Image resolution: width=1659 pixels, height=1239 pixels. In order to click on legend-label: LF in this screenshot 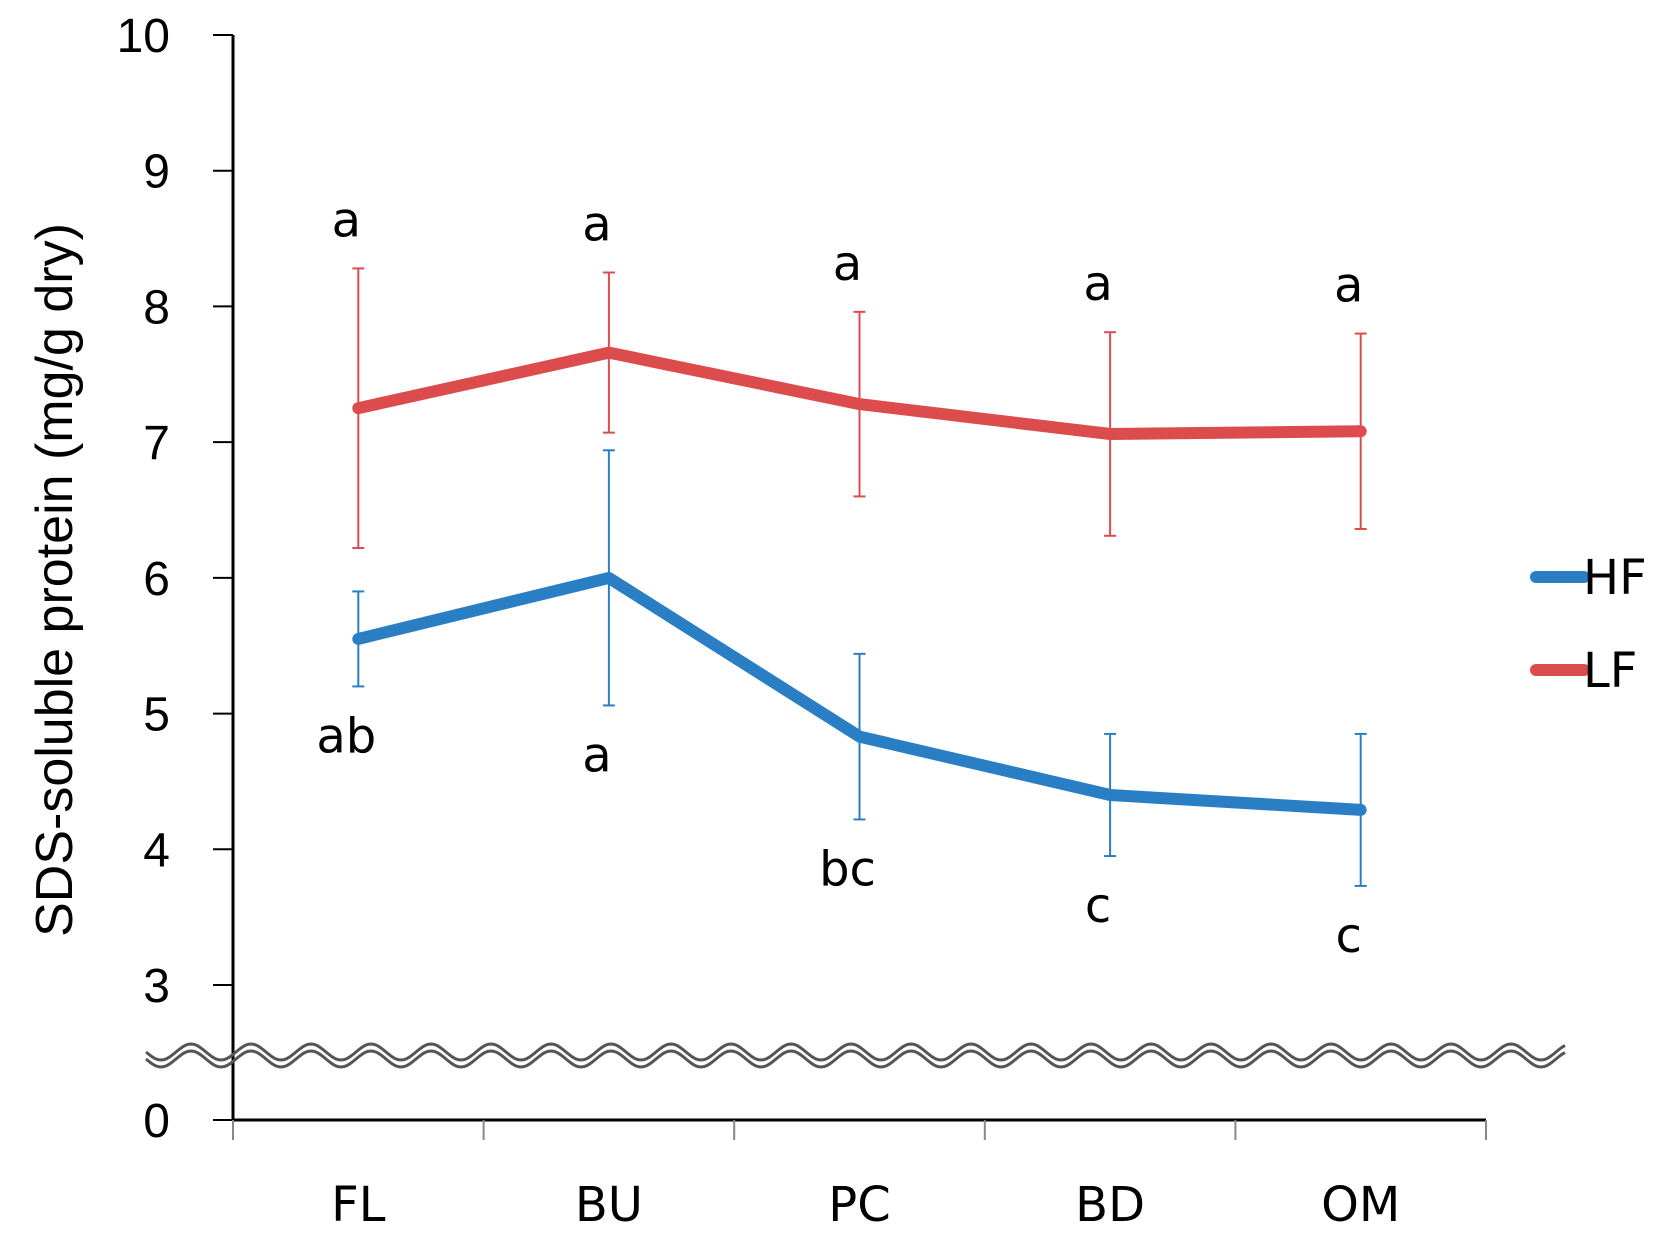, I will do `click(1610, 671)`.